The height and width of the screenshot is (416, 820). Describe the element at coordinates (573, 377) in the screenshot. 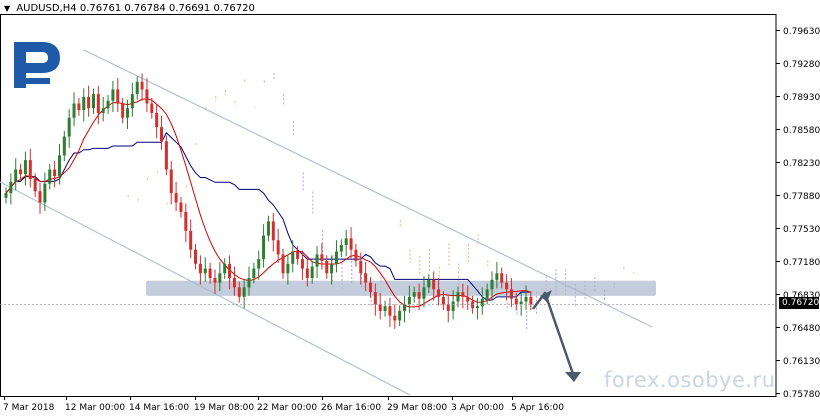

I see `forecast-arrow-head` at that location.